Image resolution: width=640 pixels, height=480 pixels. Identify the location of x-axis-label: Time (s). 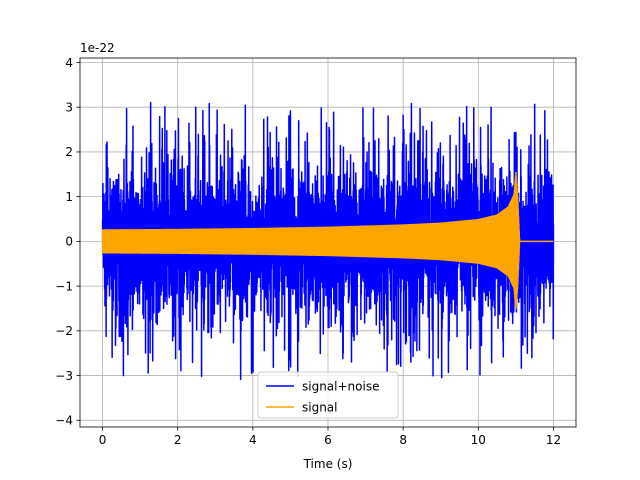
(328, 464).